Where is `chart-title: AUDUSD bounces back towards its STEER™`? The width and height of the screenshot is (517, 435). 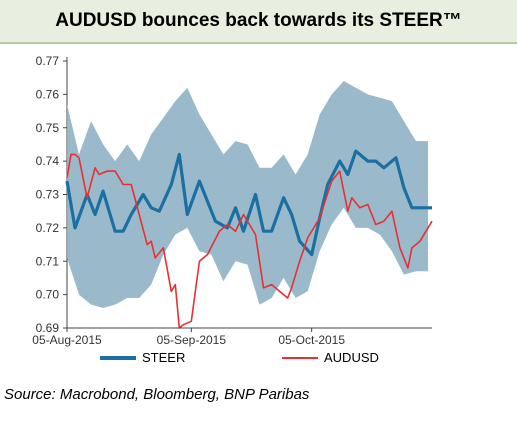
chart-title: AUDUSD bounces back towards its STEER™ is located at coordinates (258, 20).